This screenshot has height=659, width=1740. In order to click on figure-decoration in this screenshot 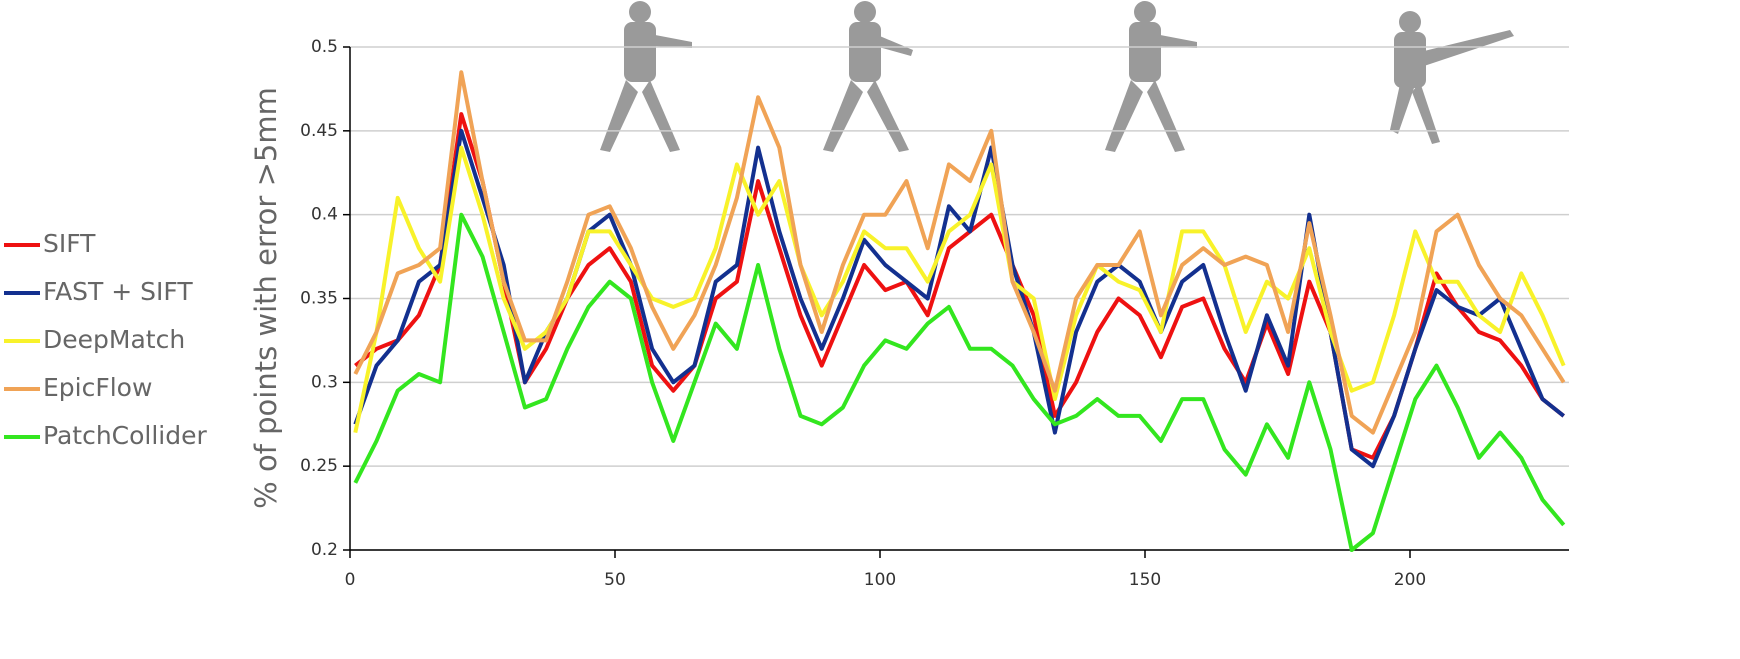, I will do `click(1057, 76)`.